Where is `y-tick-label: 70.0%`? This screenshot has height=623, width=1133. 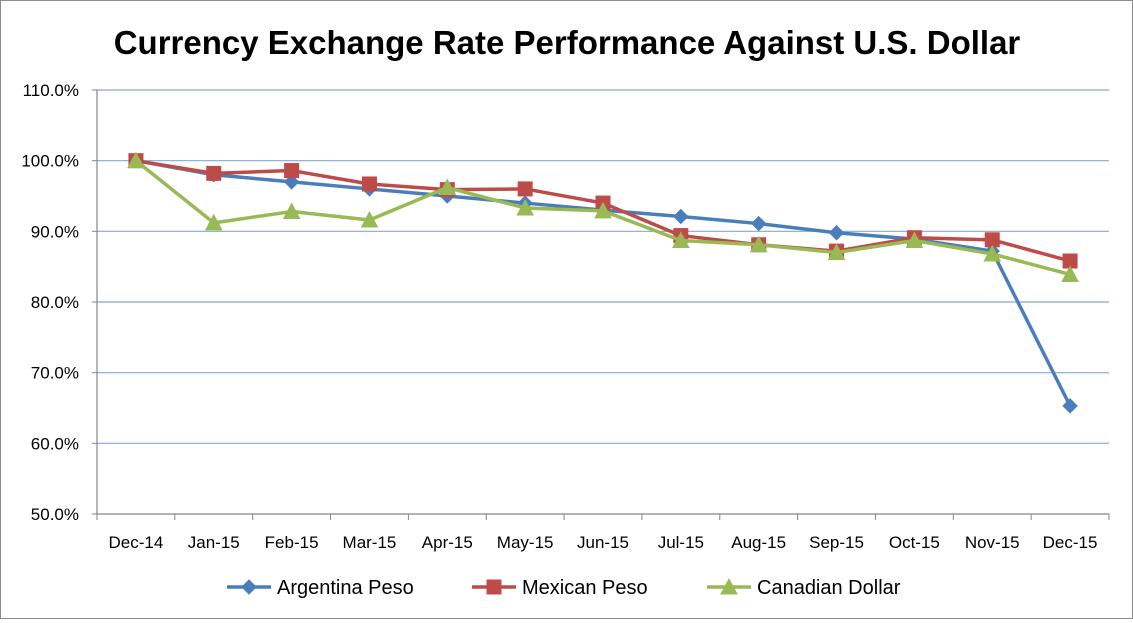
y-tick-label: 70.0% is located at coordinates (55, 373).